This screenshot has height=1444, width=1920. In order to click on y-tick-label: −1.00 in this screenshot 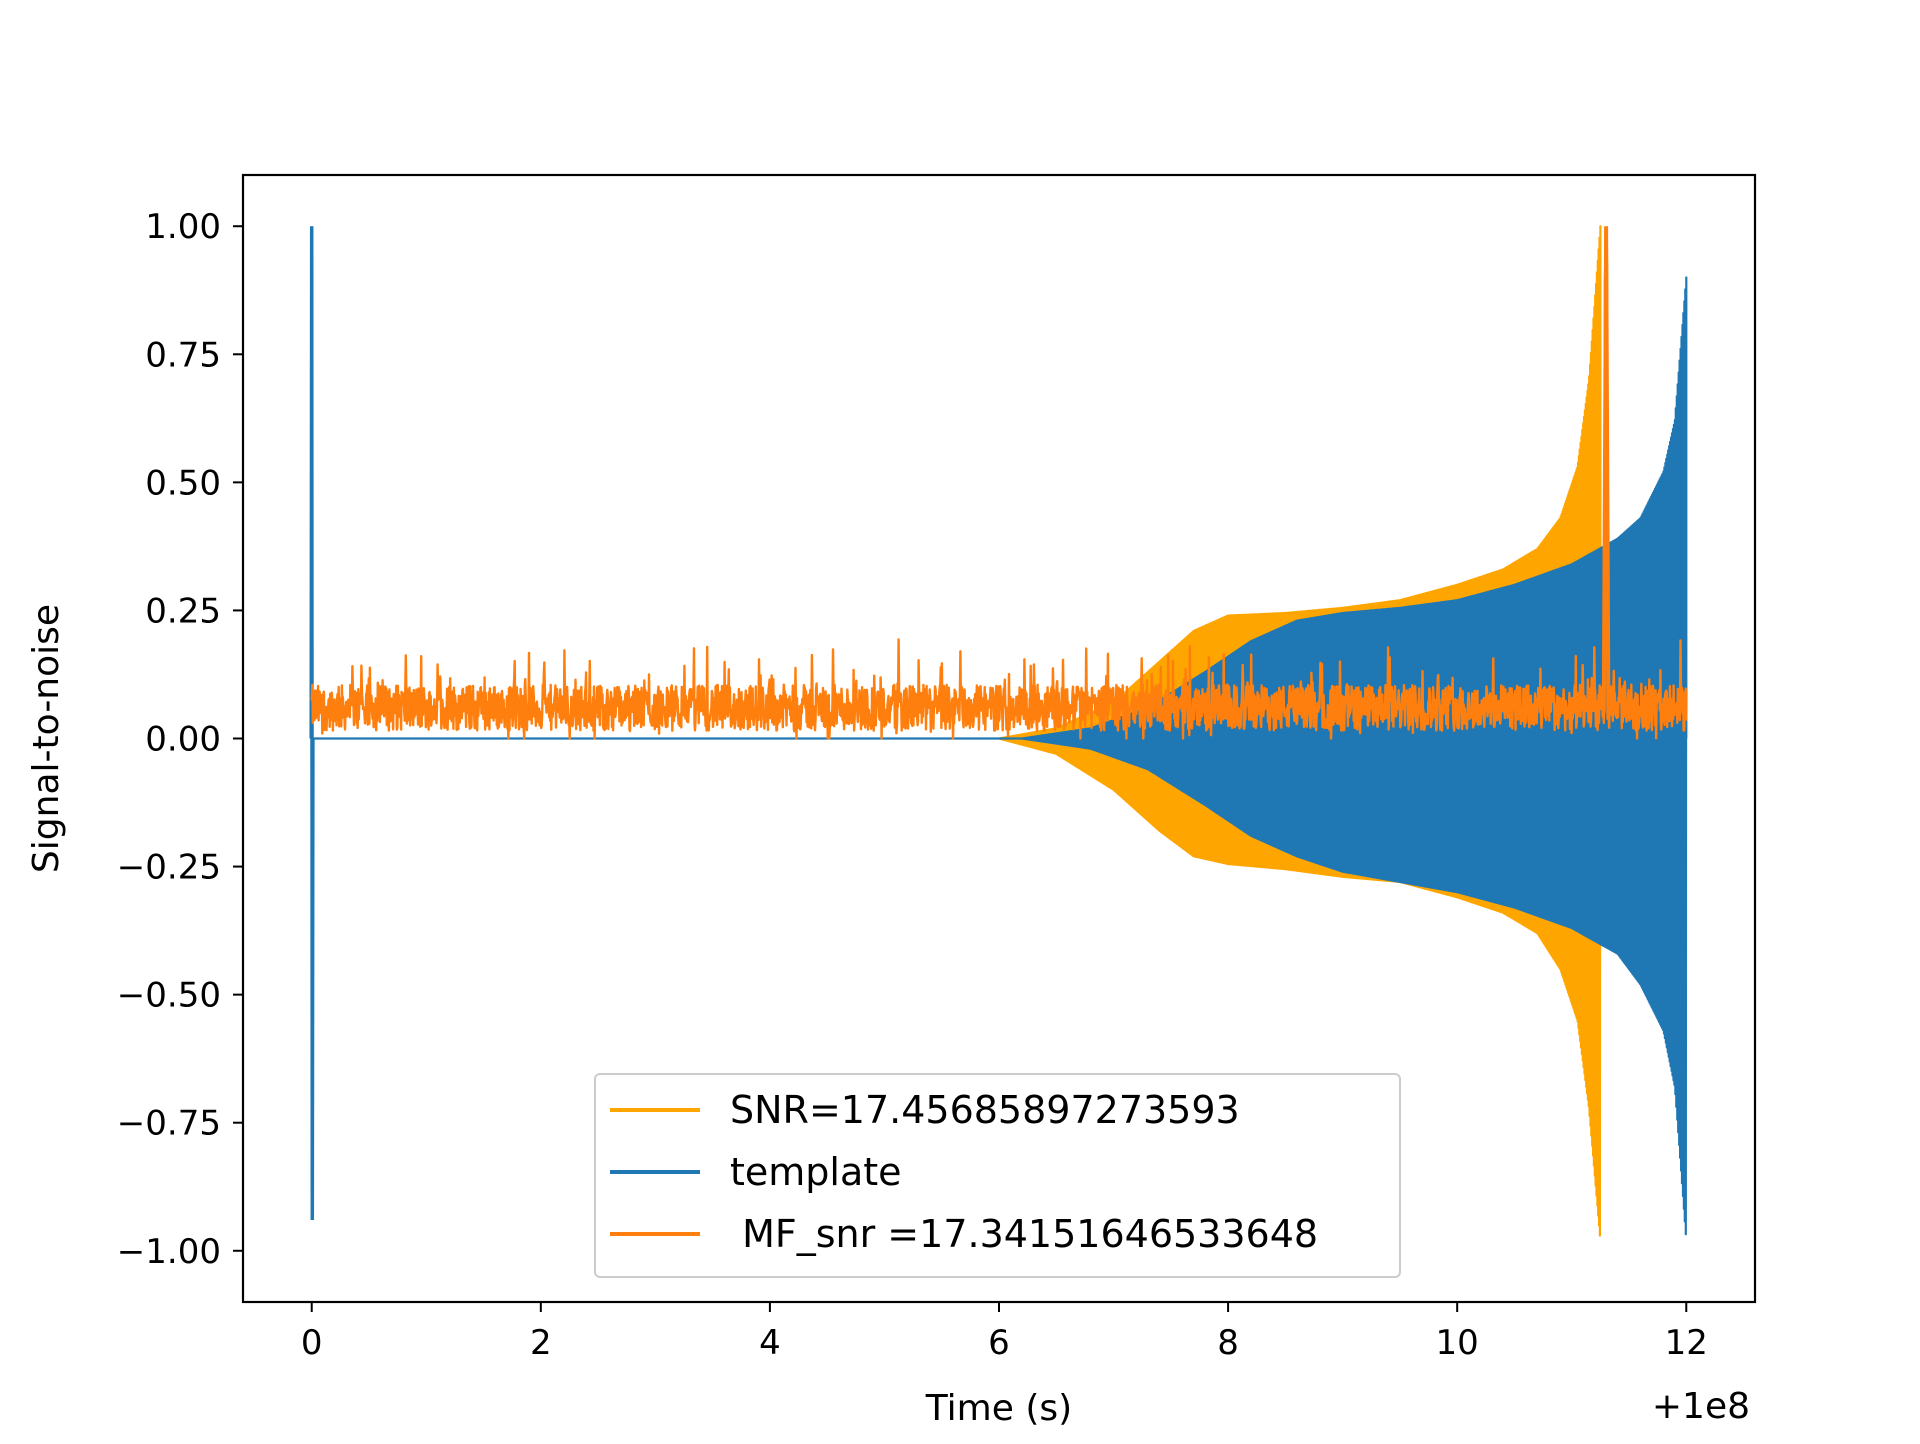, I will do `click(169, 1252)`.